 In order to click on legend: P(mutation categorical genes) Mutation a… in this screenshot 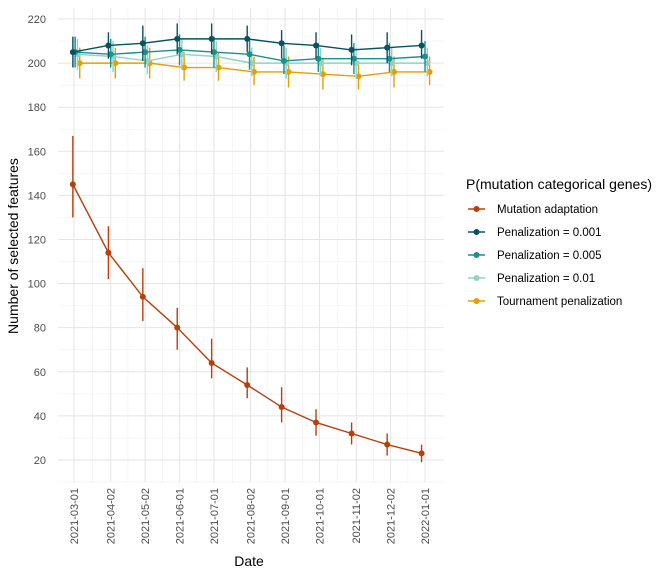, I will do `click(559, 242)`.